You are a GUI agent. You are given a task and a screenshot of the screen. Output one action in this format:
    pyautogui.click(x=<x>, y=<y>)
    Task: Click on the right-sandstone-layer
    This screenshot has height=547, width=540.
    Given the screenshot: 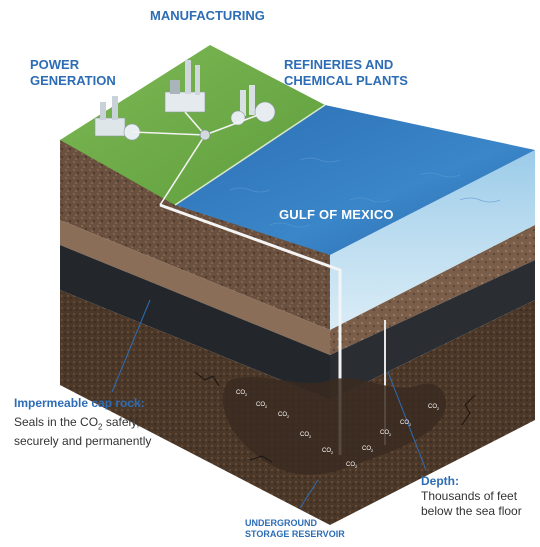 What is the action you would take?
    pyautogui.click(x=432, y=290)
    